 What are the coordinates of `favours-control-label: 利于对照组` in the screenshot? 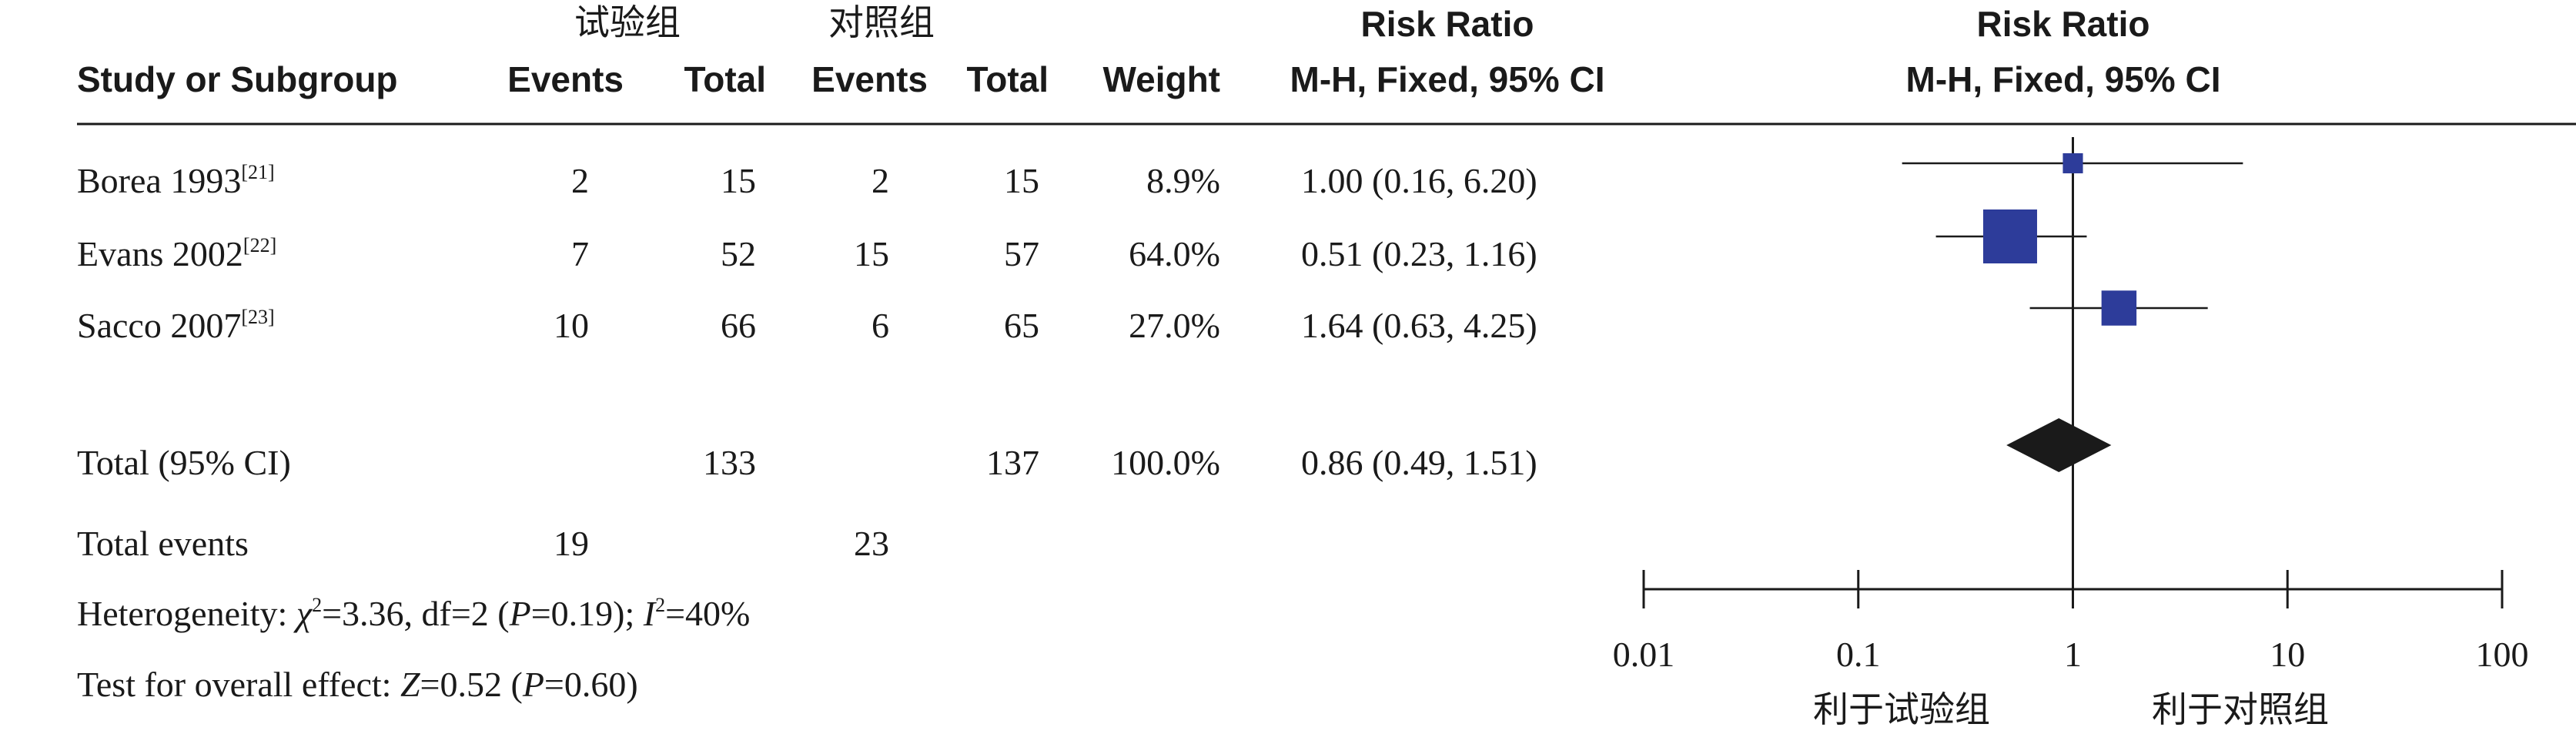 It's located at (2240, 709).